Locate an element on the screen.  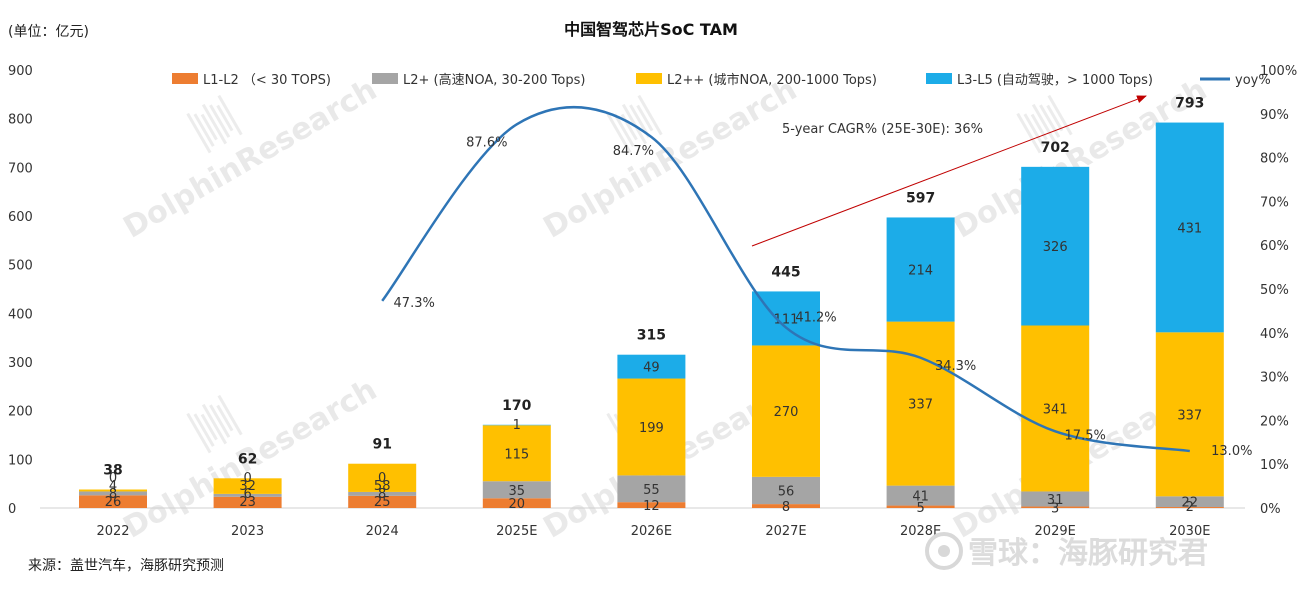
segment-label: 337 is located at coordinates (920, 405).